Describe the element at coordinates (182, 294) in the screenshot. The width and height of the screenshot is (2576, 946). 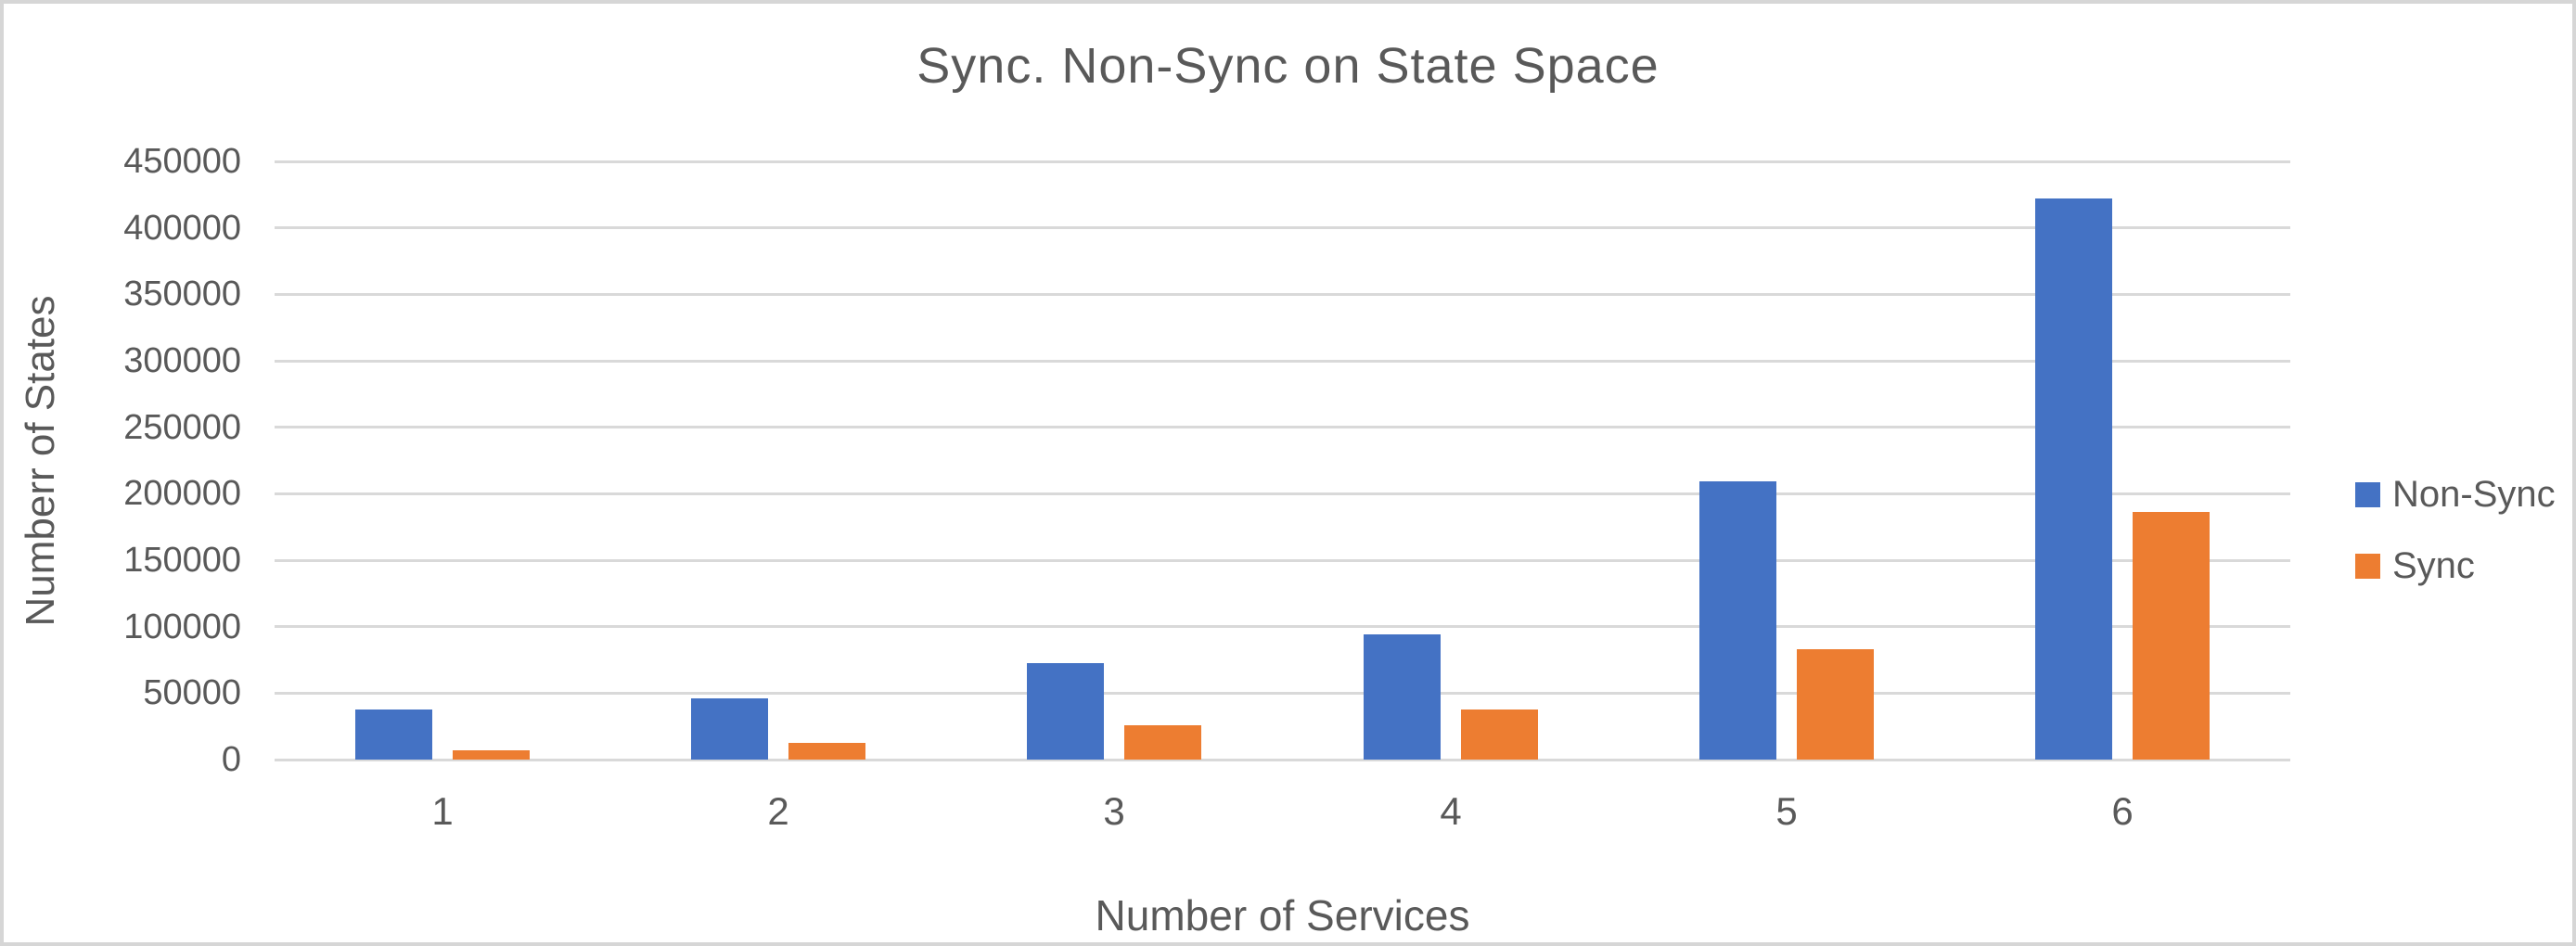
I see `y-tick-label: 350000` at that location.